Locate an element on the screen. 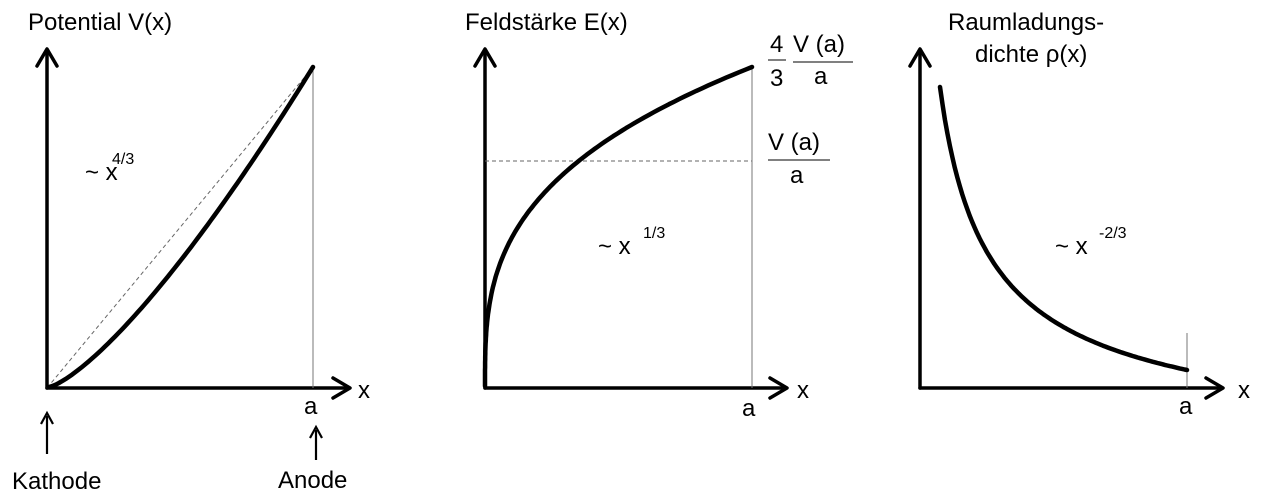 The width and height of the screenshot is (1267, 501). field-mid-ratio-numerator: V (a) is located at coordinates (794, 142).